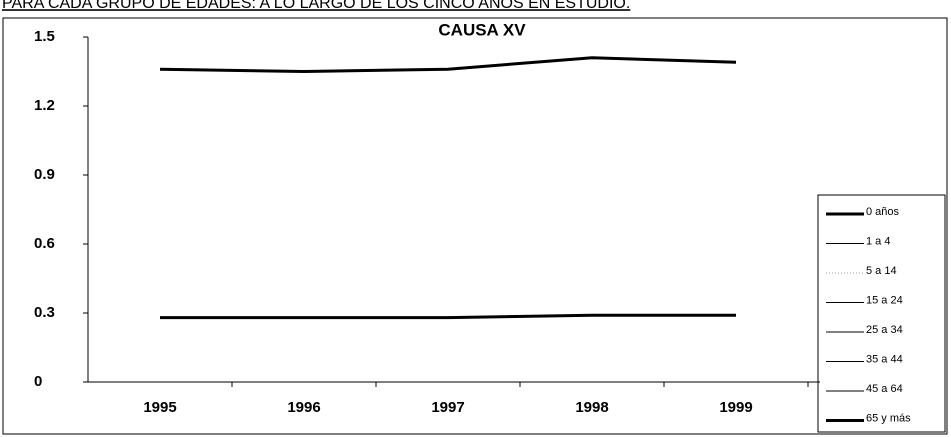 The height and width of the screenshot is (437, 951). Describe the element at coordinates (591, 407) in the screenshot. I see `x-tick-label: 1998` at that location.